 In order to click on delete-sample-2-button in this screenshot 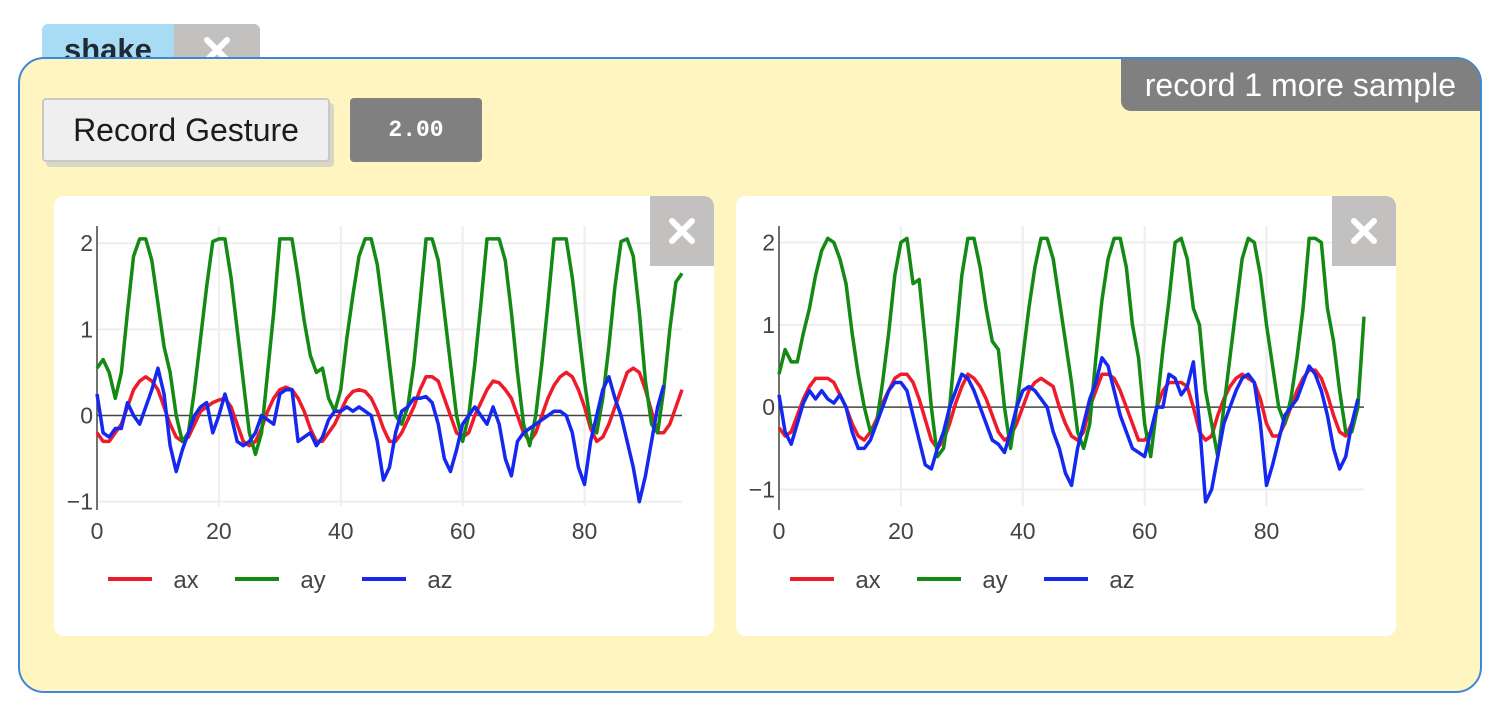, I will do `click(1364, 231)`.